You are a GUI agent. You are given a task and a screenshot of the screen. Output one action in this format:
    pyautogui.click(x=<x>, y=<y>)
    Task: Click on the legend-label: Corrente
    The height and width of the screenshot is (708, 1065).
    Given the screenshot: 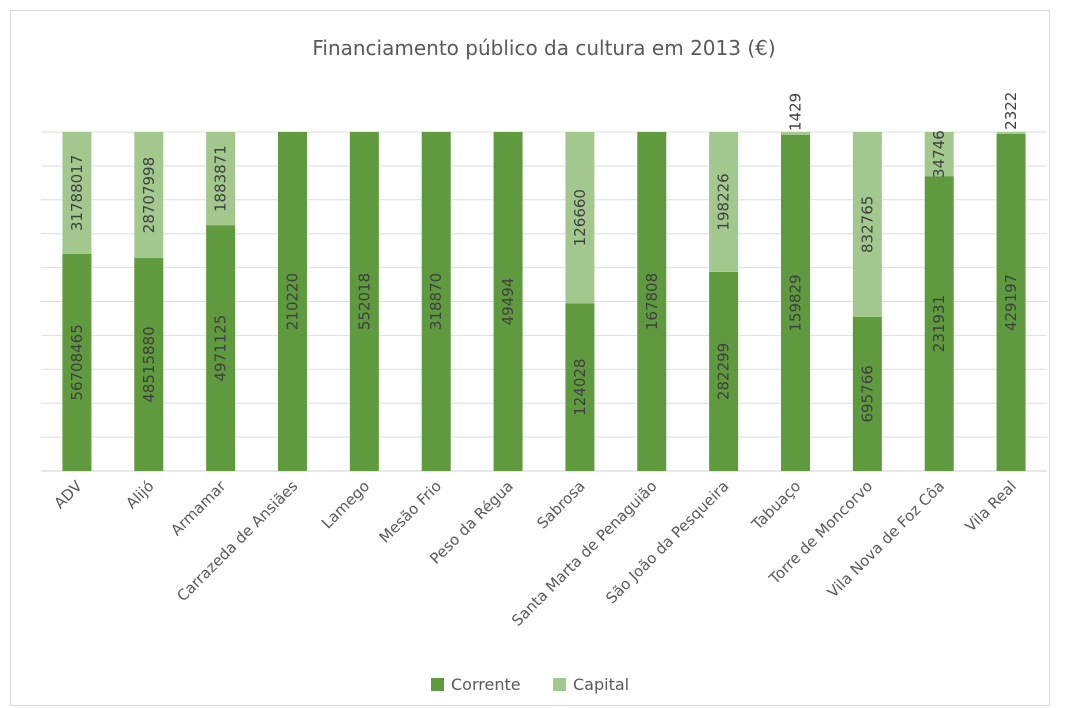 What is the action you would take?
    pyautogui.click(x=486, y=684)
    